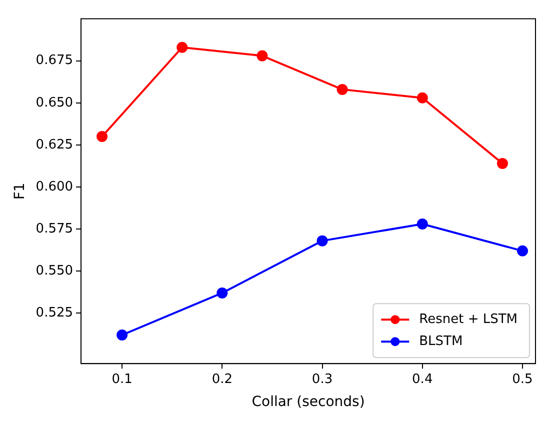 The height and width of the screenshot is (423, 550). Describe the element at coordinates (55, 313) in the screenshot. I see `y-tick-label: 0.525` at that location.